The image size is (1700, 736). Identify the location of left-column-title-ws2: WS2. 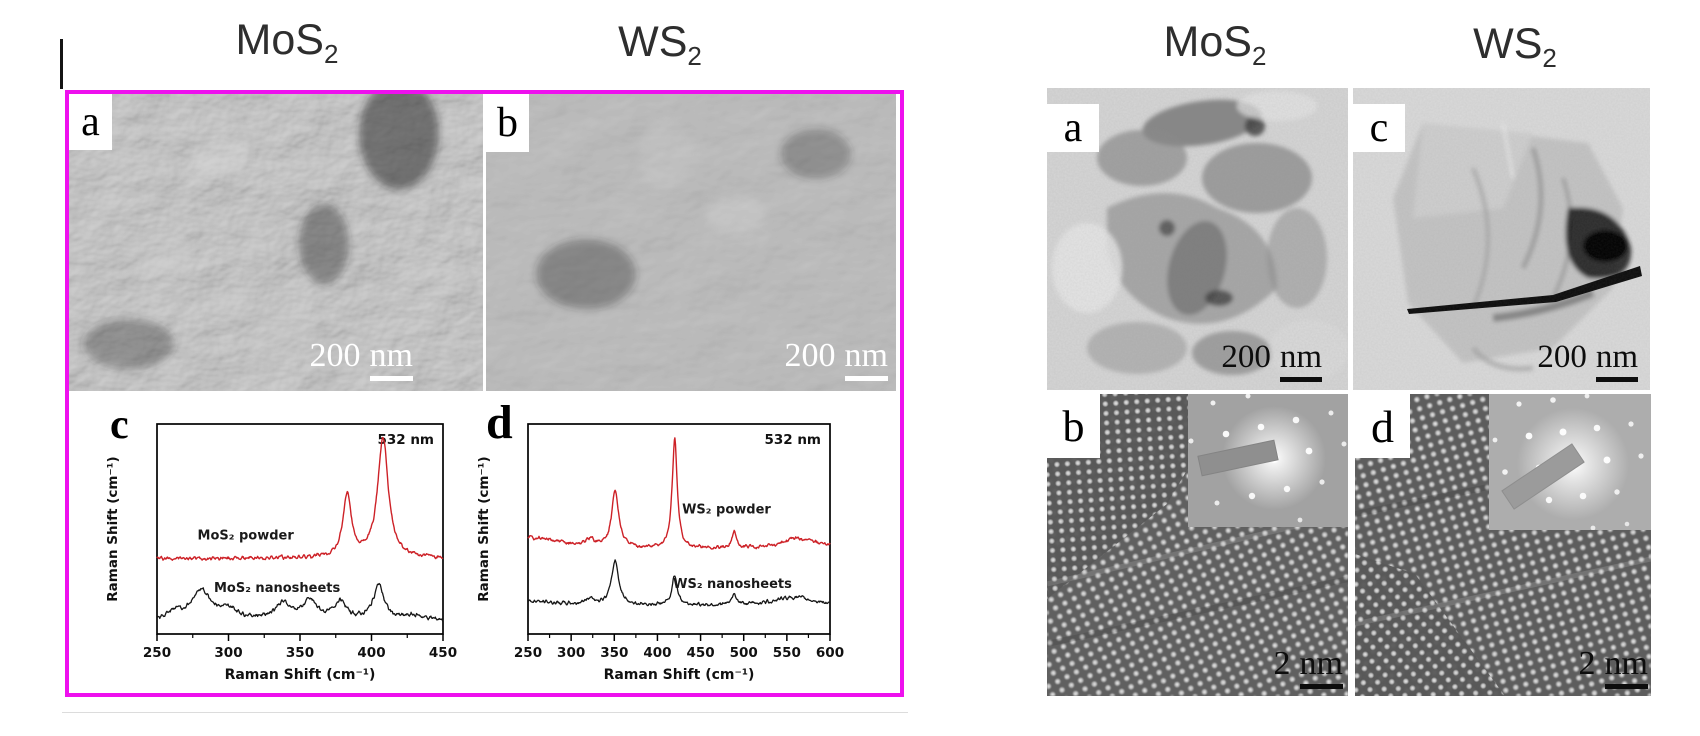
(660, 45).